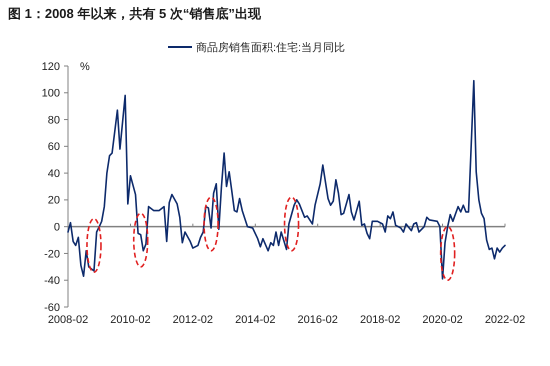 Image resolution: width=550 pixels, height=366 pixels. Describe the element at coordinates (51, 94) in the screenshot. I see `y-tick-label: 100` at that location.